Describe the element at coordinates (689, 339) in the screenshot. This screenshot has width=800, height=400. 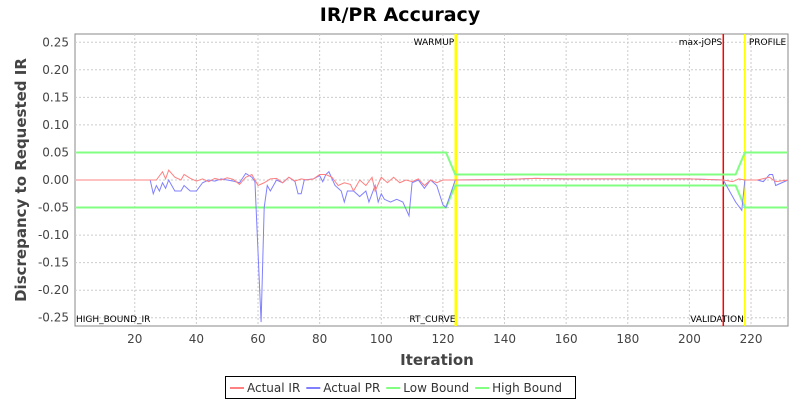
I see `x-tick-label: 200` at that location.